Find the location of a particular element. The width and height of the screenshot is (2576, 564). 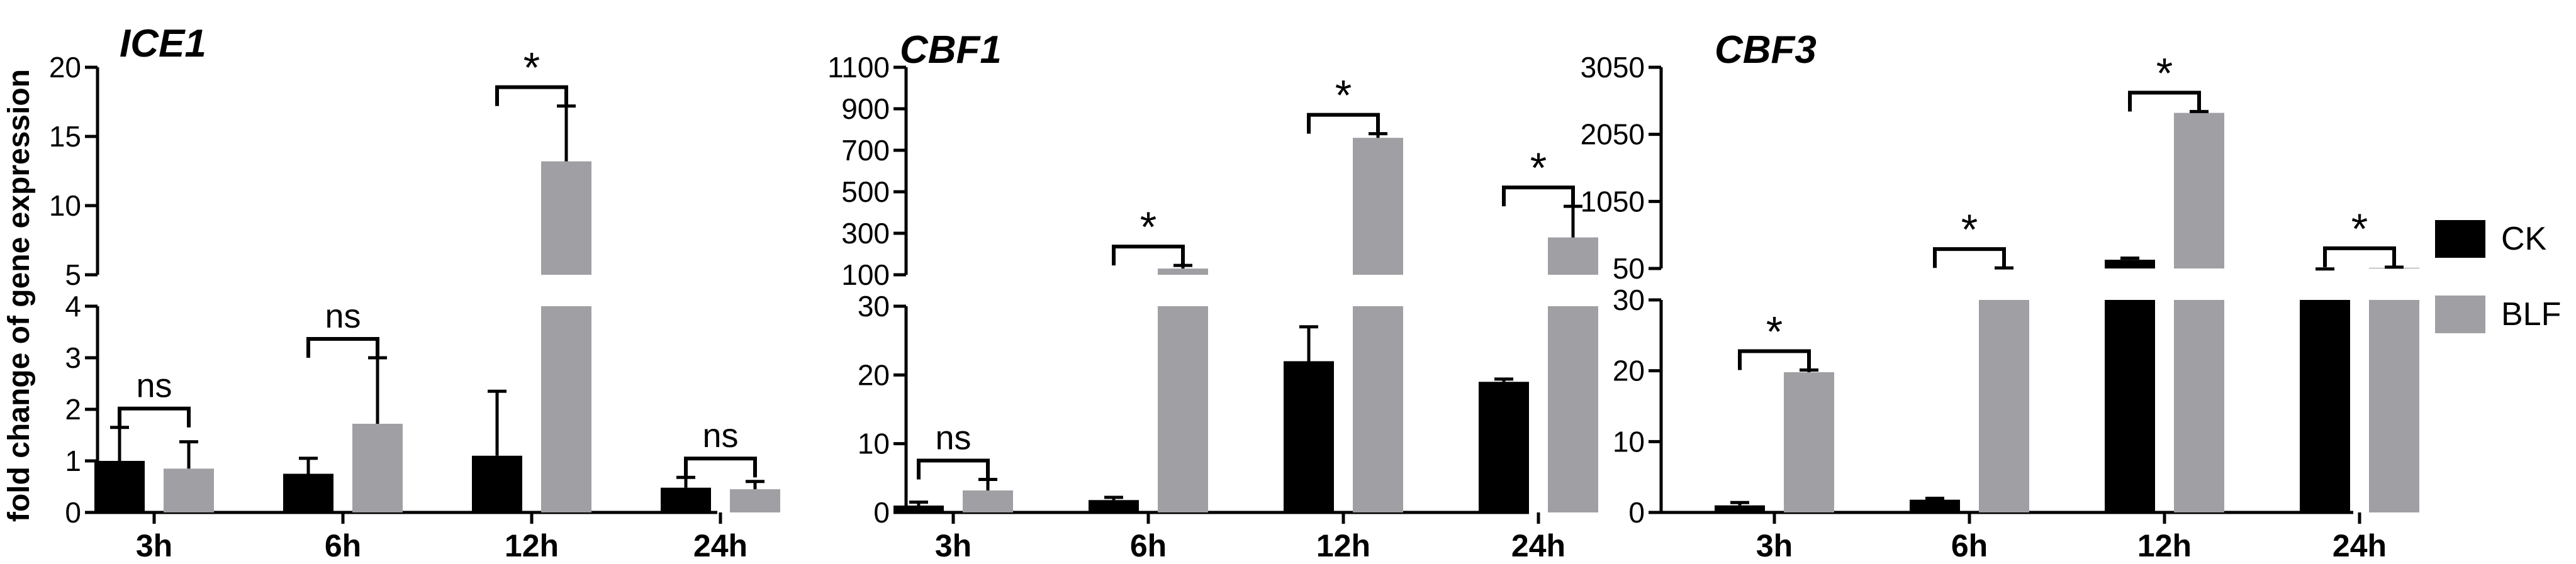

y-tick-label: 50 is located at coordinates (1629, 268).